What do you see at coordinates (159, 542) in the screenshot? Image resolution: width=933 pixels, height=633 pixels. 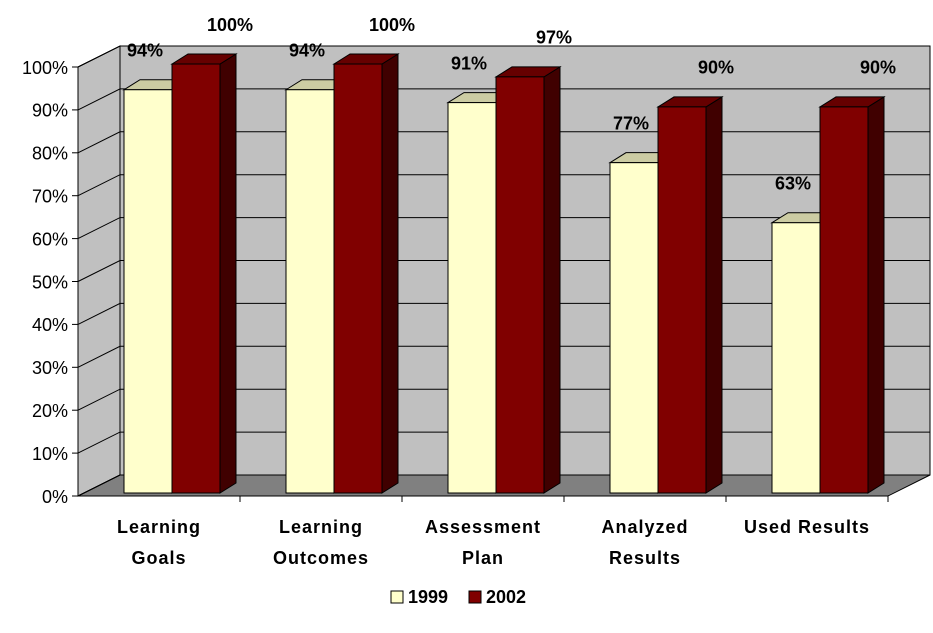 I see `x-tick-label: Learning Goals` at bounding box center [159, 542].